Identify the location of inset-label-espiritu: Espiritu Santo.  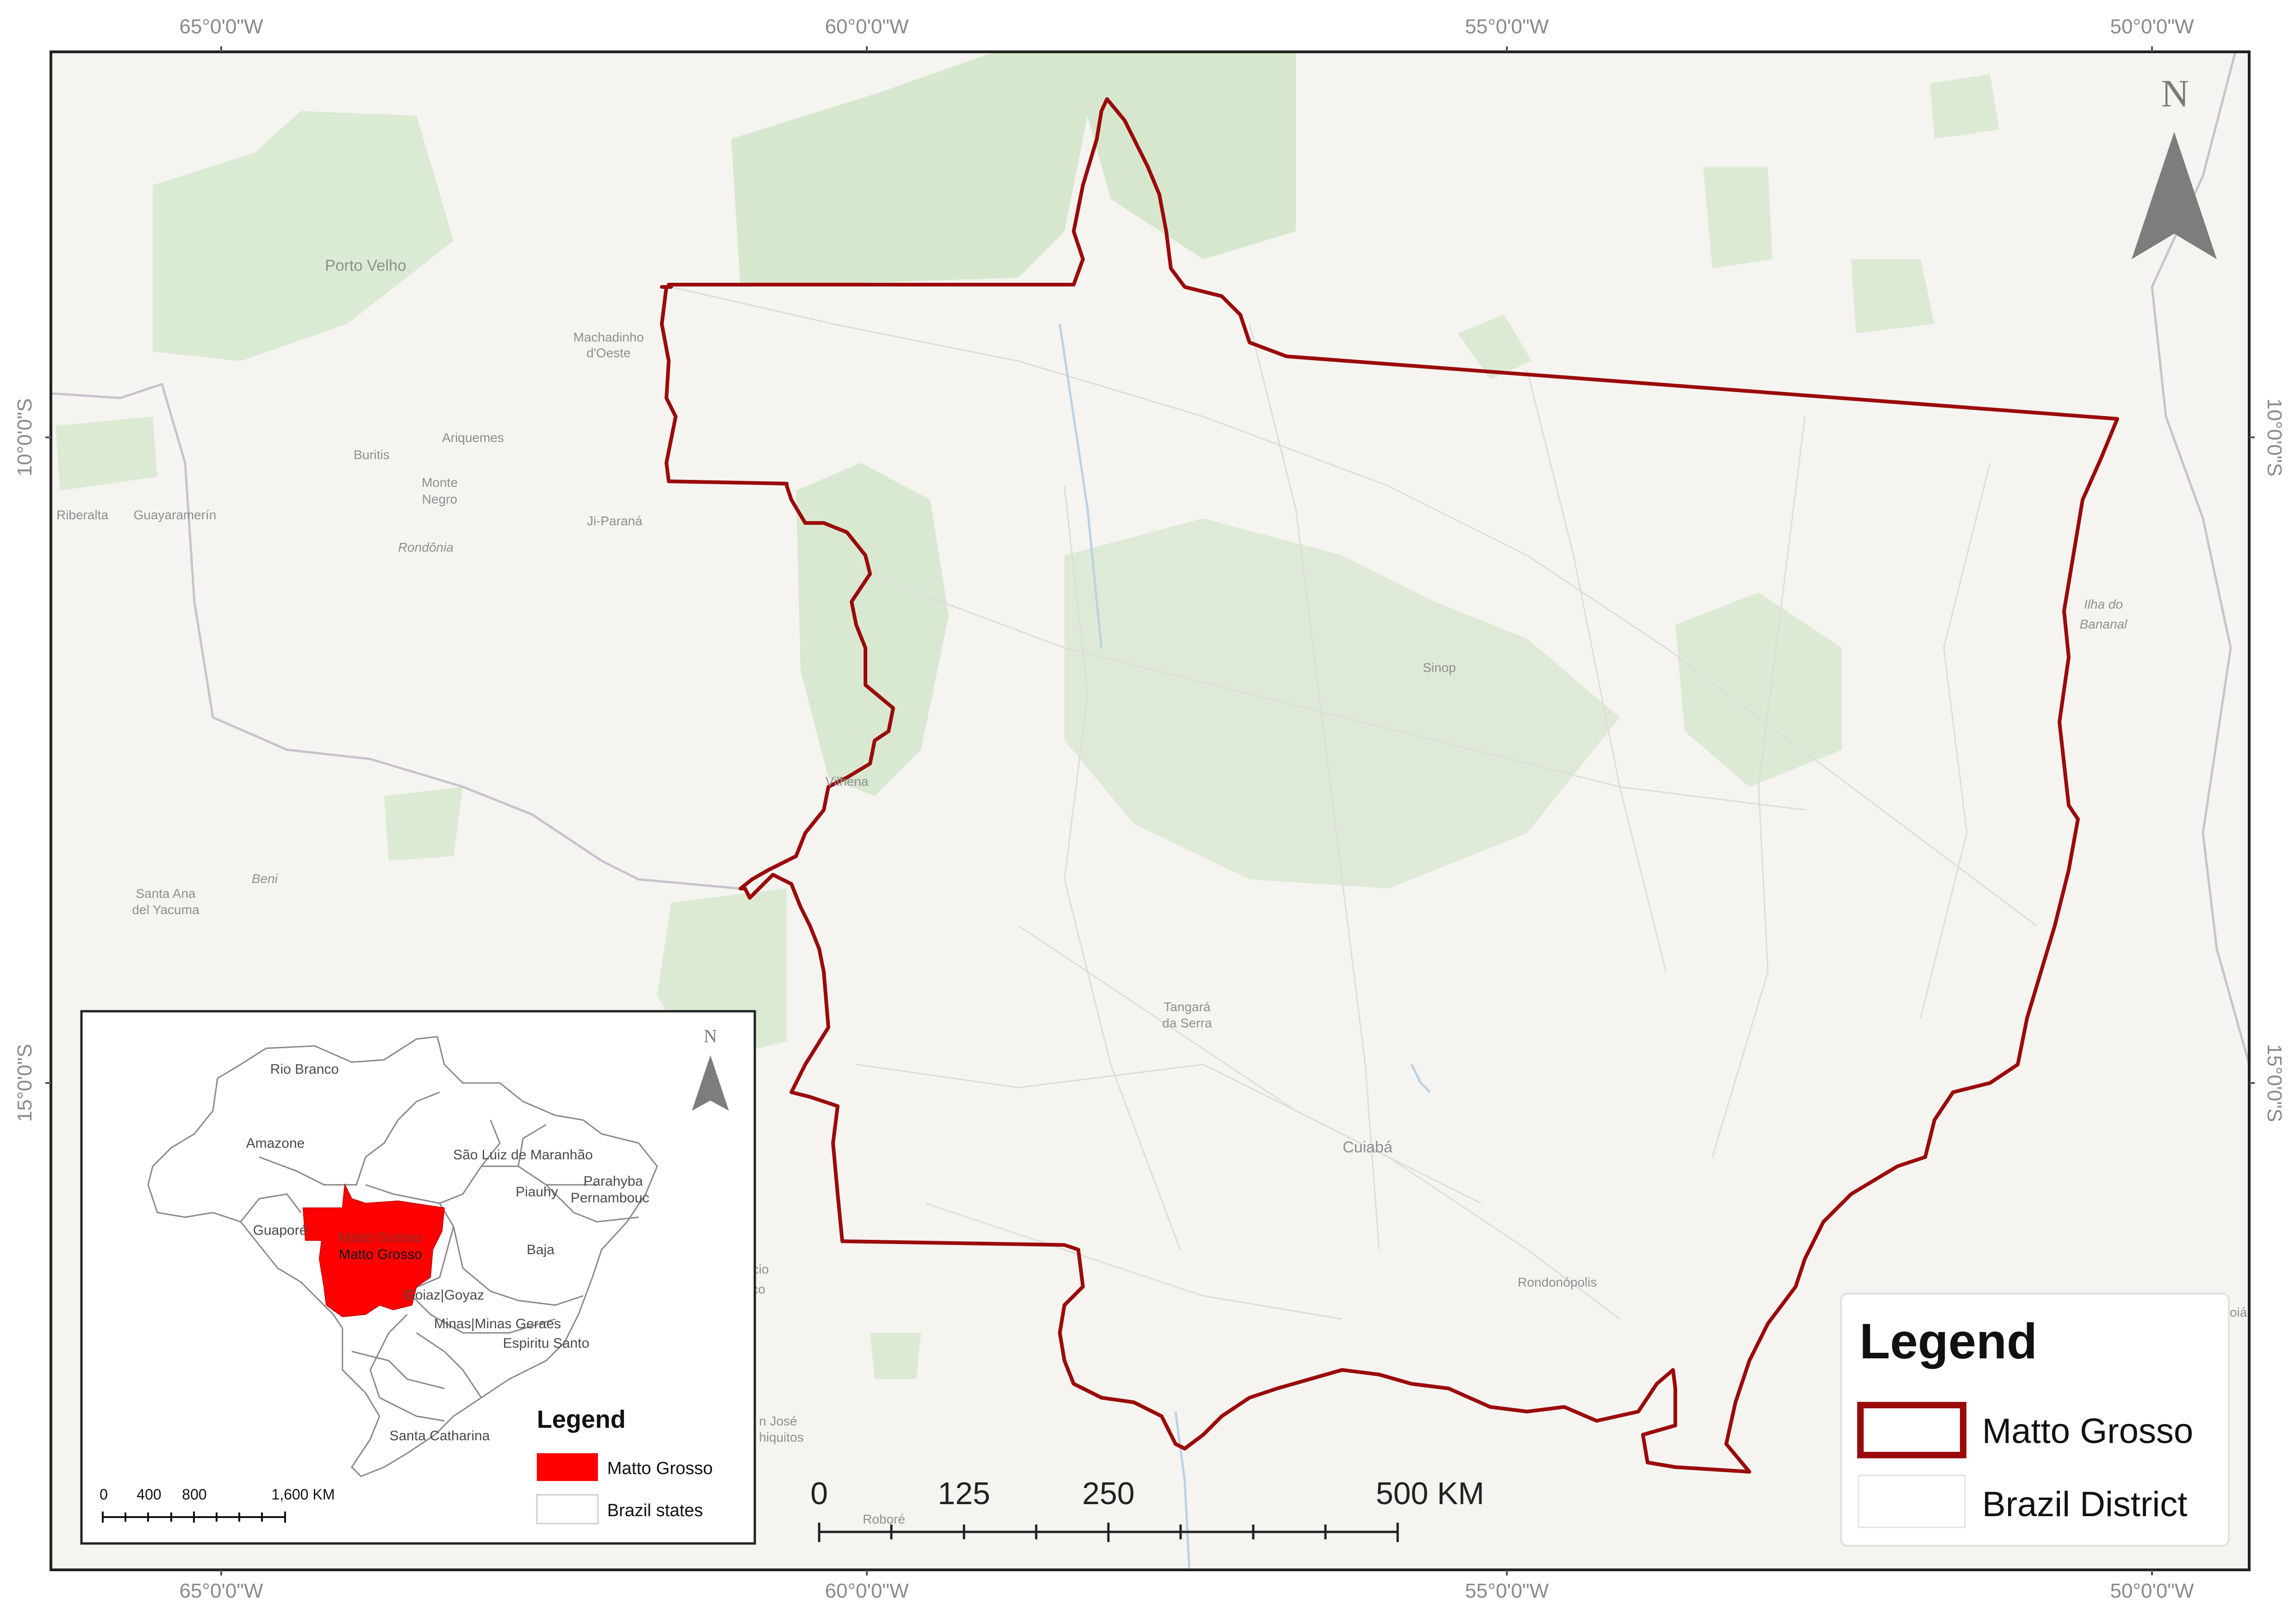
(546, 1343).